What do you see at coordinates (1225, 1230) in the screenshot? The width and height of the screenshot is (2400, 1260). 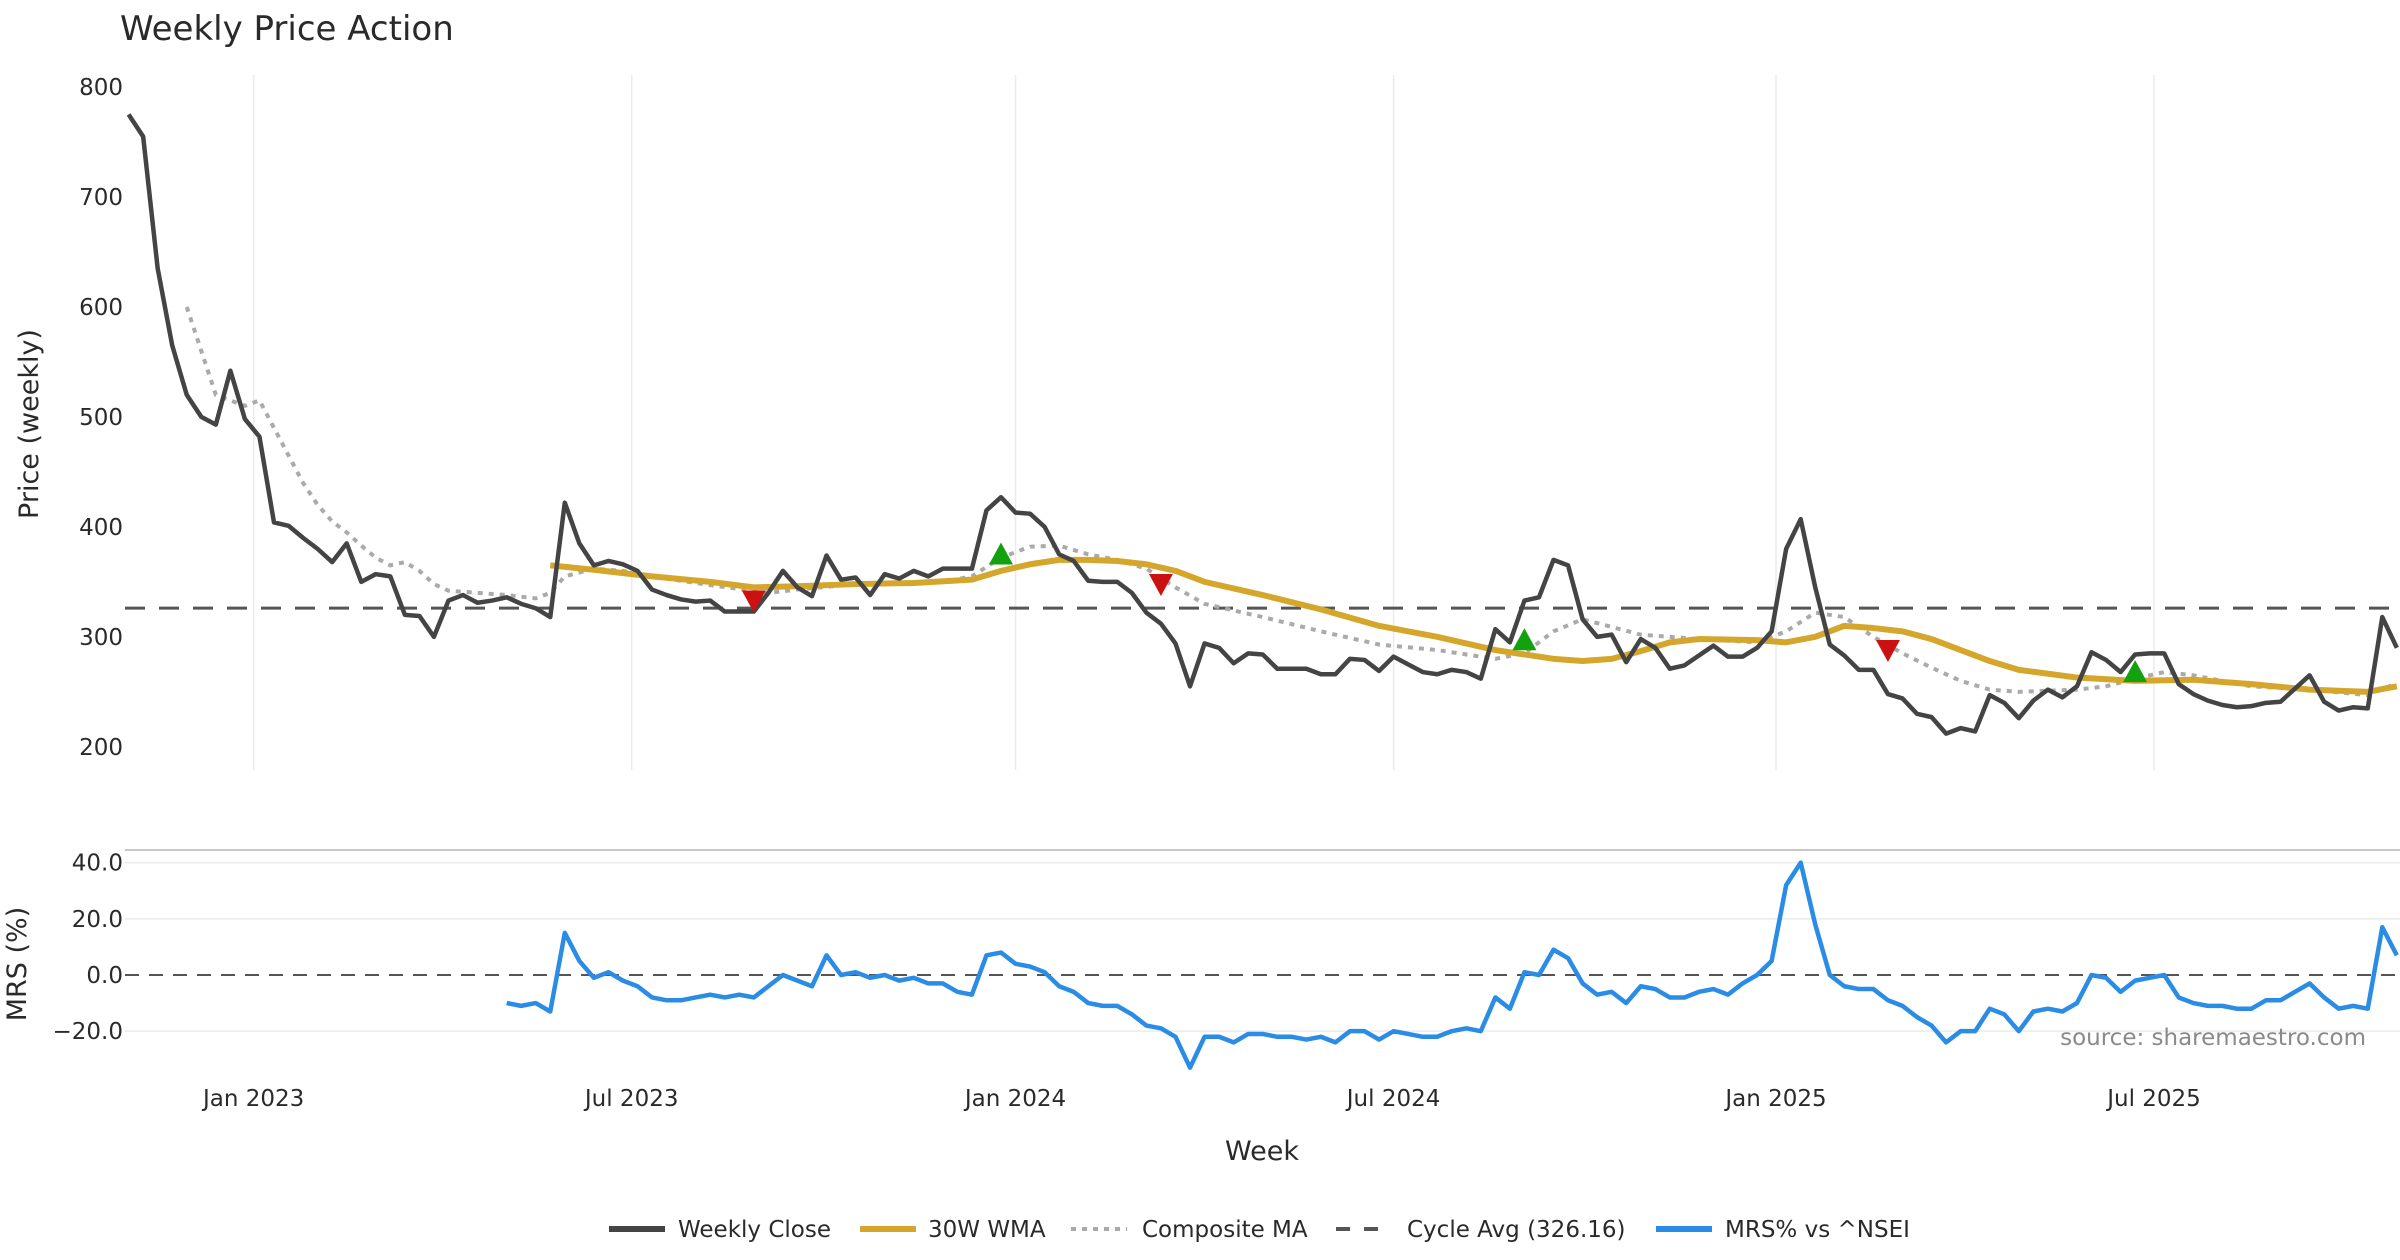 I see `legend-label: Composite MA` at bounding box center [1225, 1230].